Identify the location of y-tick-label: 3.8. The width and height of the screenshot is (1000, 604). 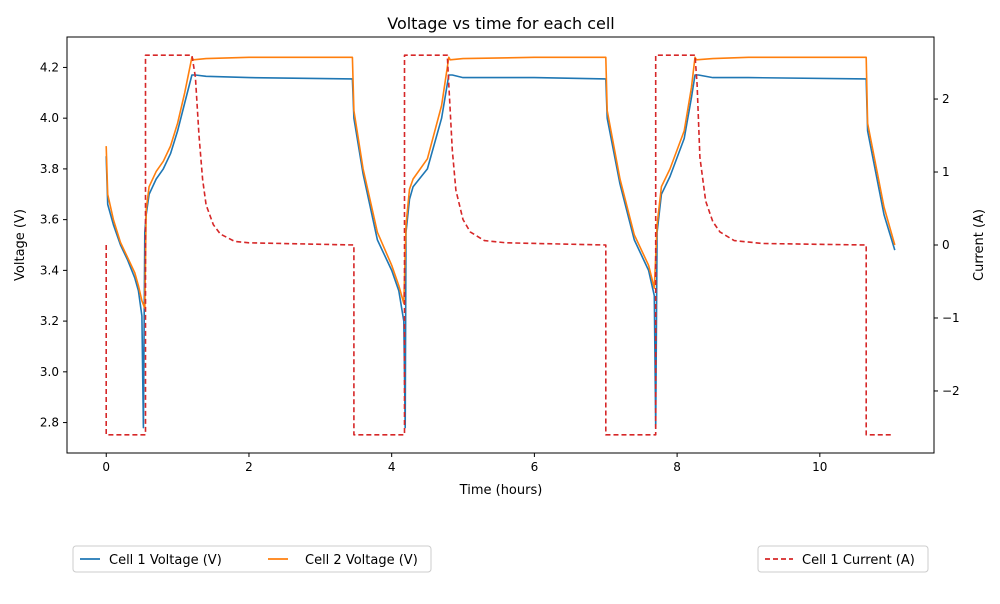
(49, 169).